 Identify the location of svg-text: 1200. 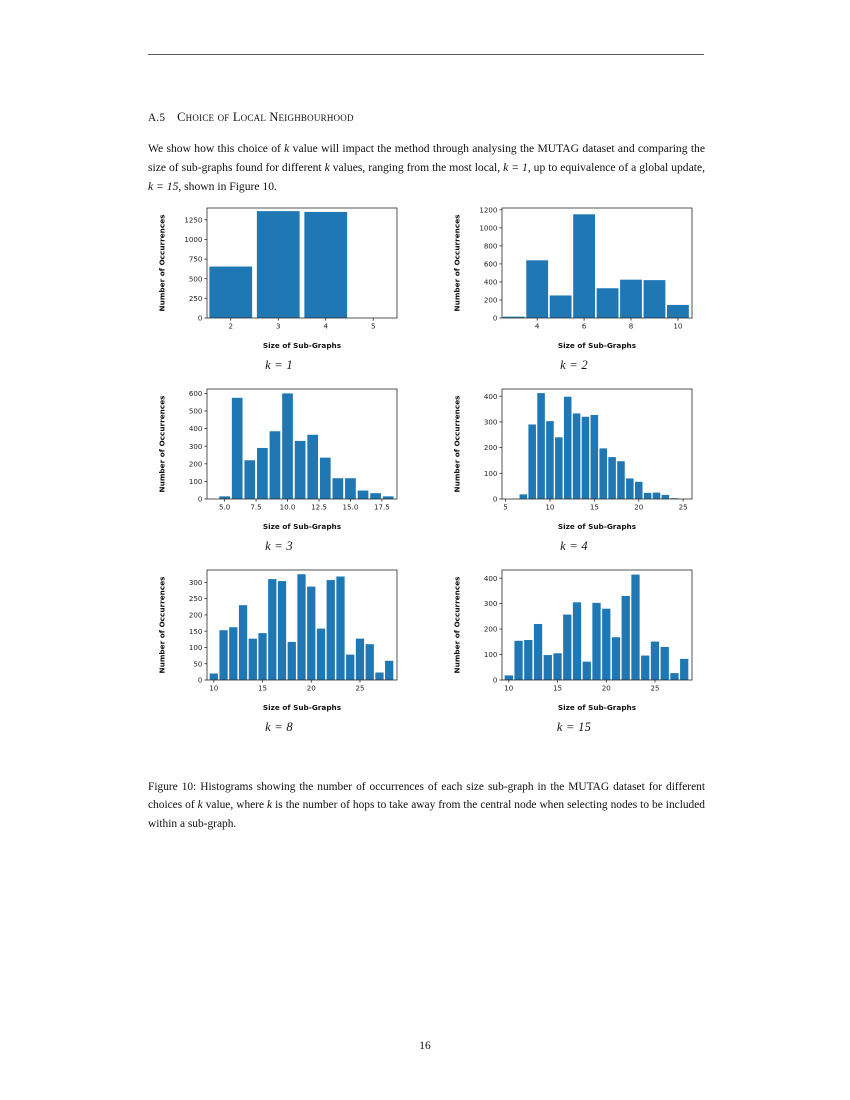
(488, 209).